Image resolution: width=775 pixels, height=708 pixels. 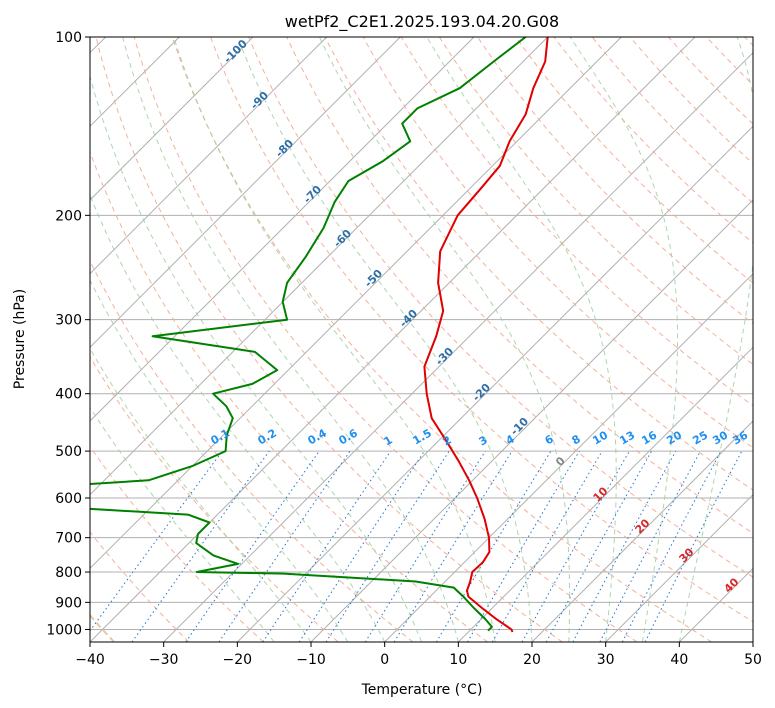 What do you see at coordinates (418, 655) in the screenshot?
I see `x-axis: −40 −30 −20 −10 0 10 20 30 40 50` at bounding box center [418, 655].